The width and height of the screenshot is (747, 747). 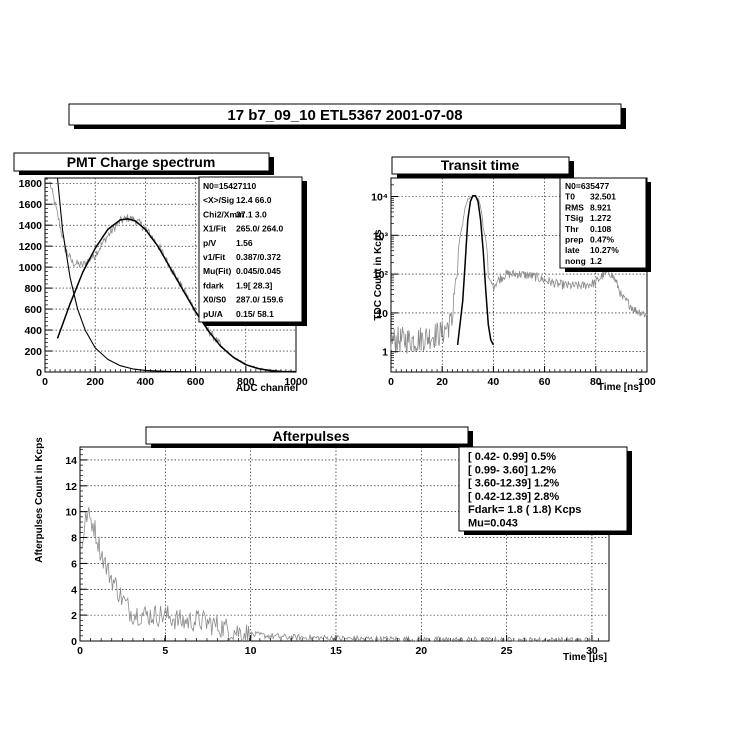 What do you see at coordinates (603, 197) in the screenshot?
I see `transit-stat-value: 32.501` at bounding box center [603, 197].